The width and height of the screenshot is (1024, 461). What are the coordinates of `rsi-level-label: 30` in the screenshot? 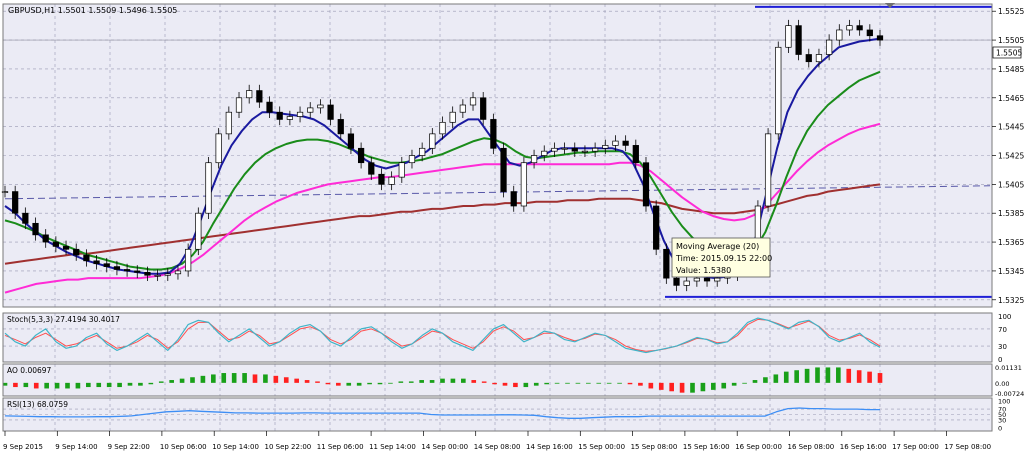 It's located at (1002, 420).